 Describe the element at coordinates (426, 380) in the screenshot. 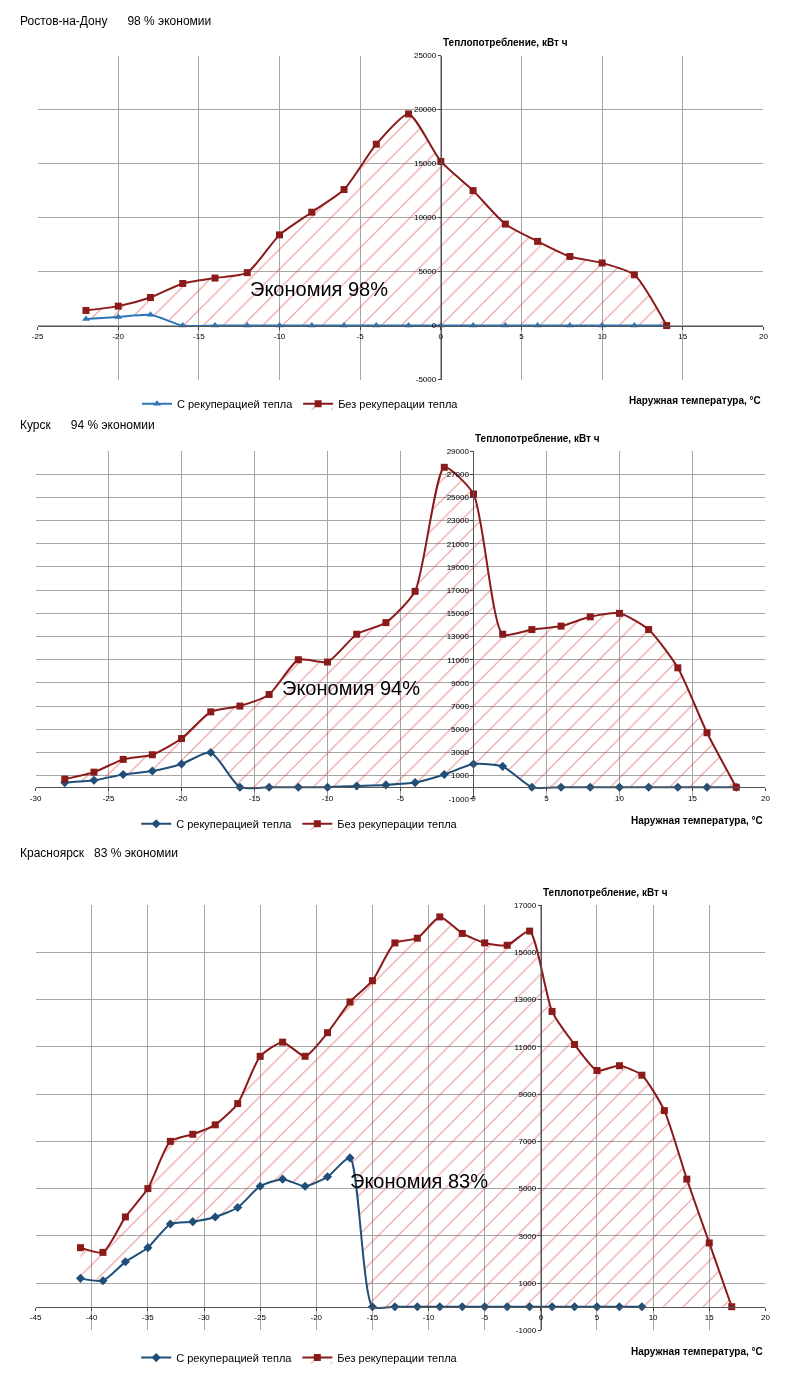

I see `y-tick-label: -5000` at that location.